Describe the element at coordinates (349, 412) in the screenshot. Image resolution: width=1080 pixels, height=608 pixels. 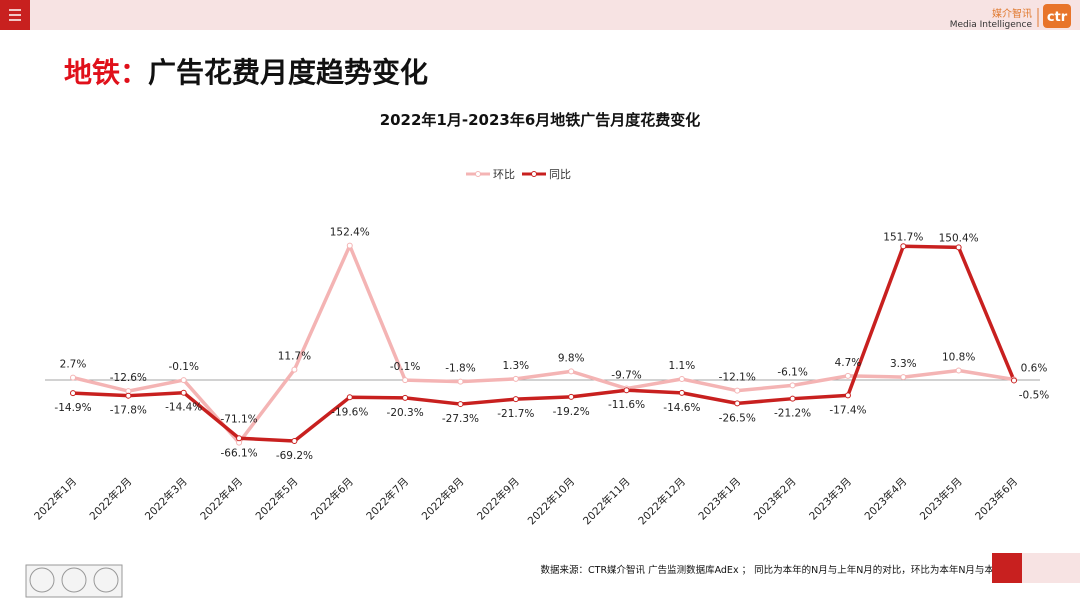
I see `data-label: -19.6%` at that location.